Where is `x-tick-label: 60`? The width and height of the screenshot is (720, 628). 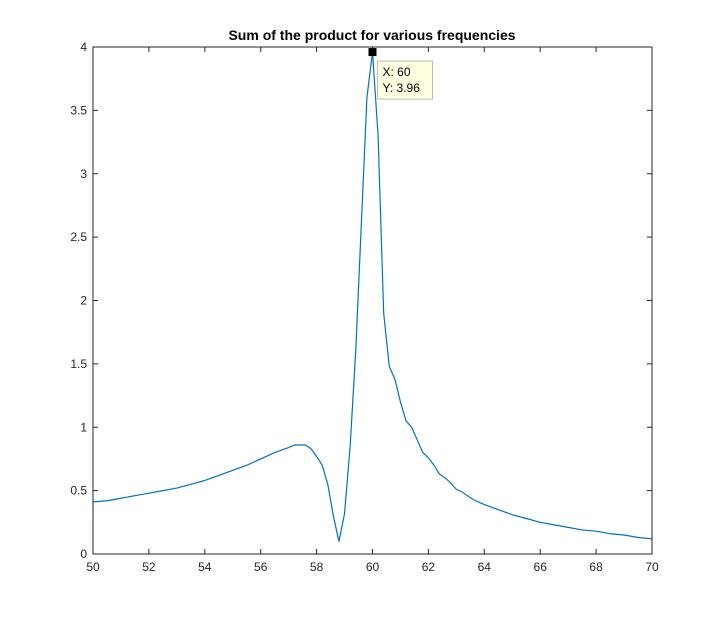
x-tick-label: 60 is located at coordinates (373, 567).